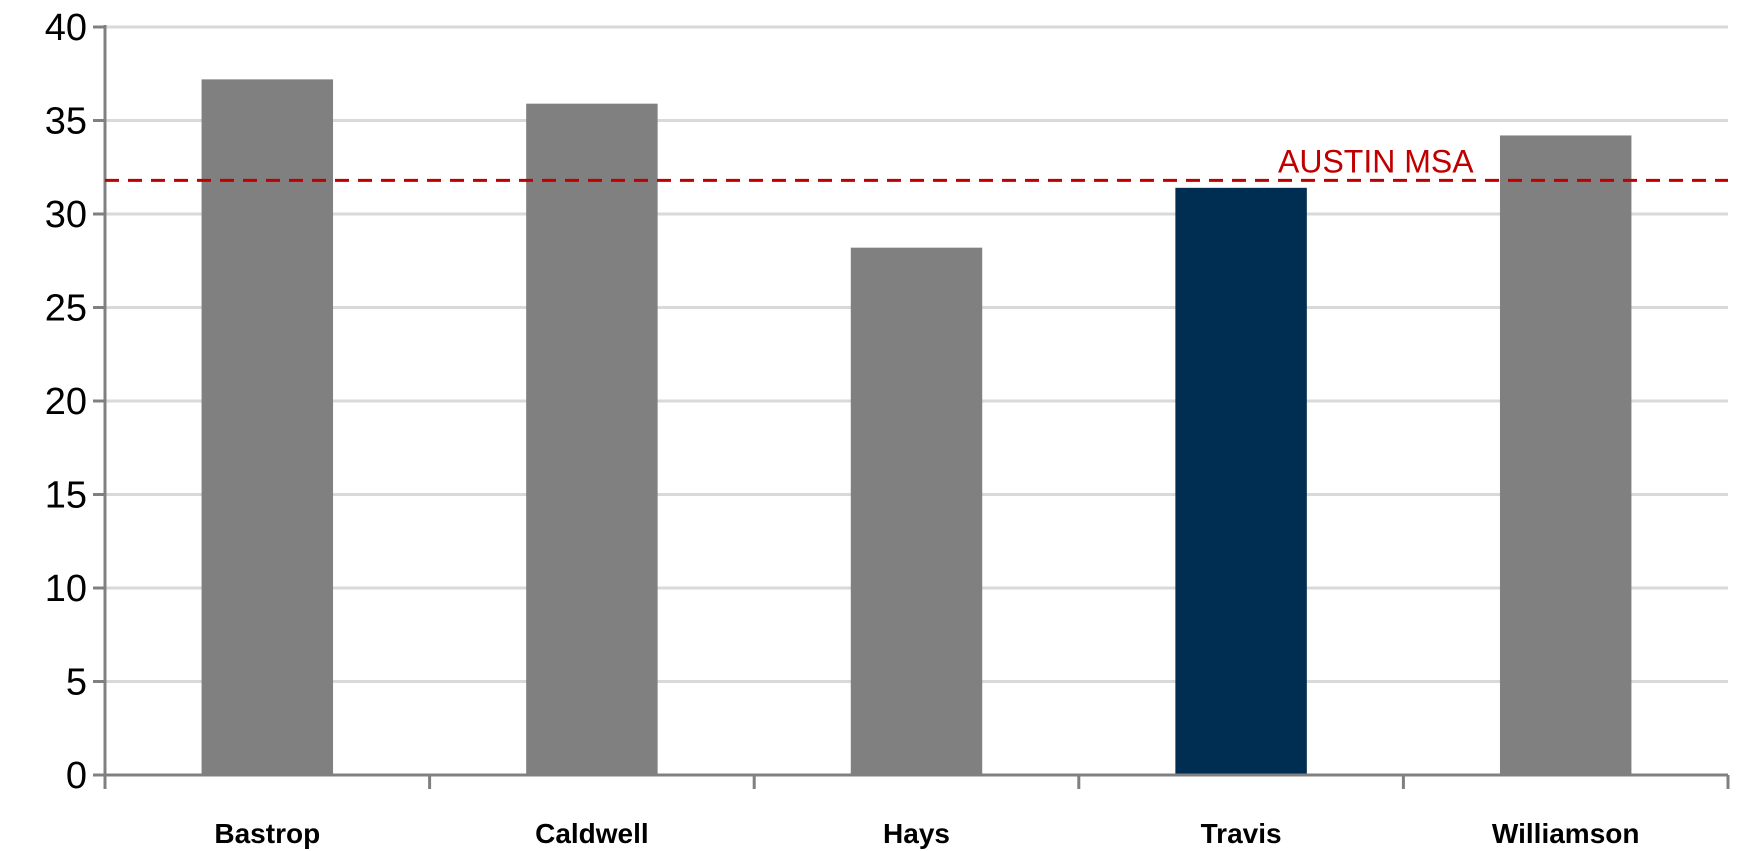 This screenshot has height=851, width=1739. I want to click on y-tick-label: 5, so click(76, 683).